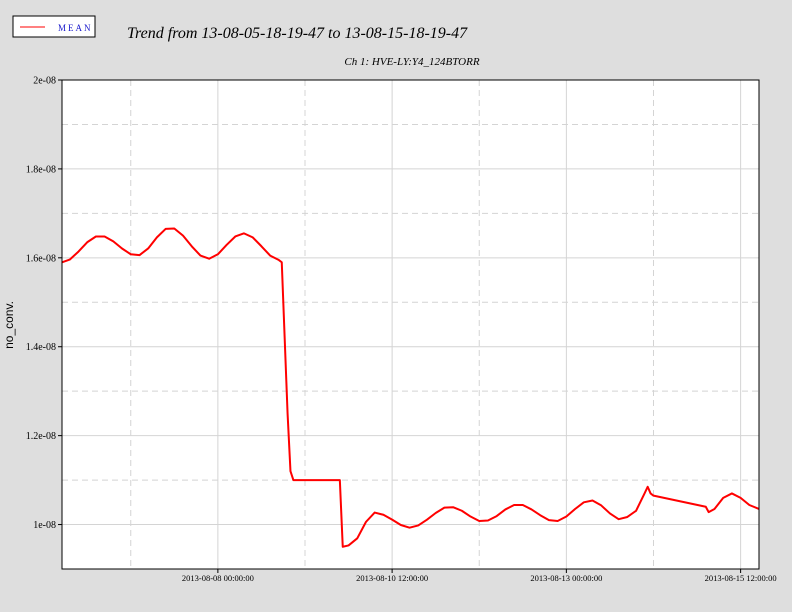  Describe the element at coordinates (41, 347) in the screenshot. I see `y-tick-label: 1.4e-08` at that location.